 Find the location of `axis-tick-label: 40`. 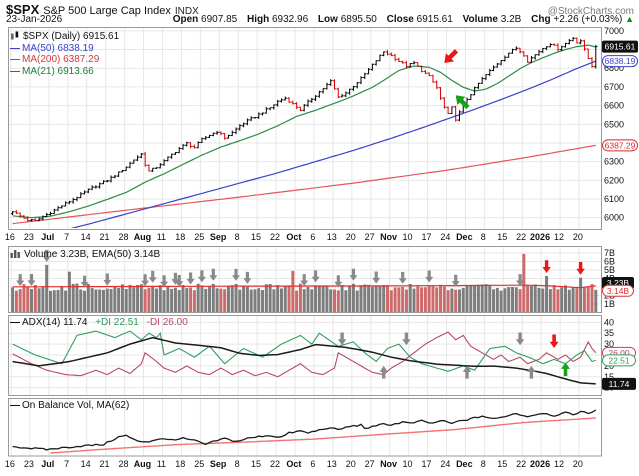

axis-tick-label: 40 is located at coordinates (609, 322).